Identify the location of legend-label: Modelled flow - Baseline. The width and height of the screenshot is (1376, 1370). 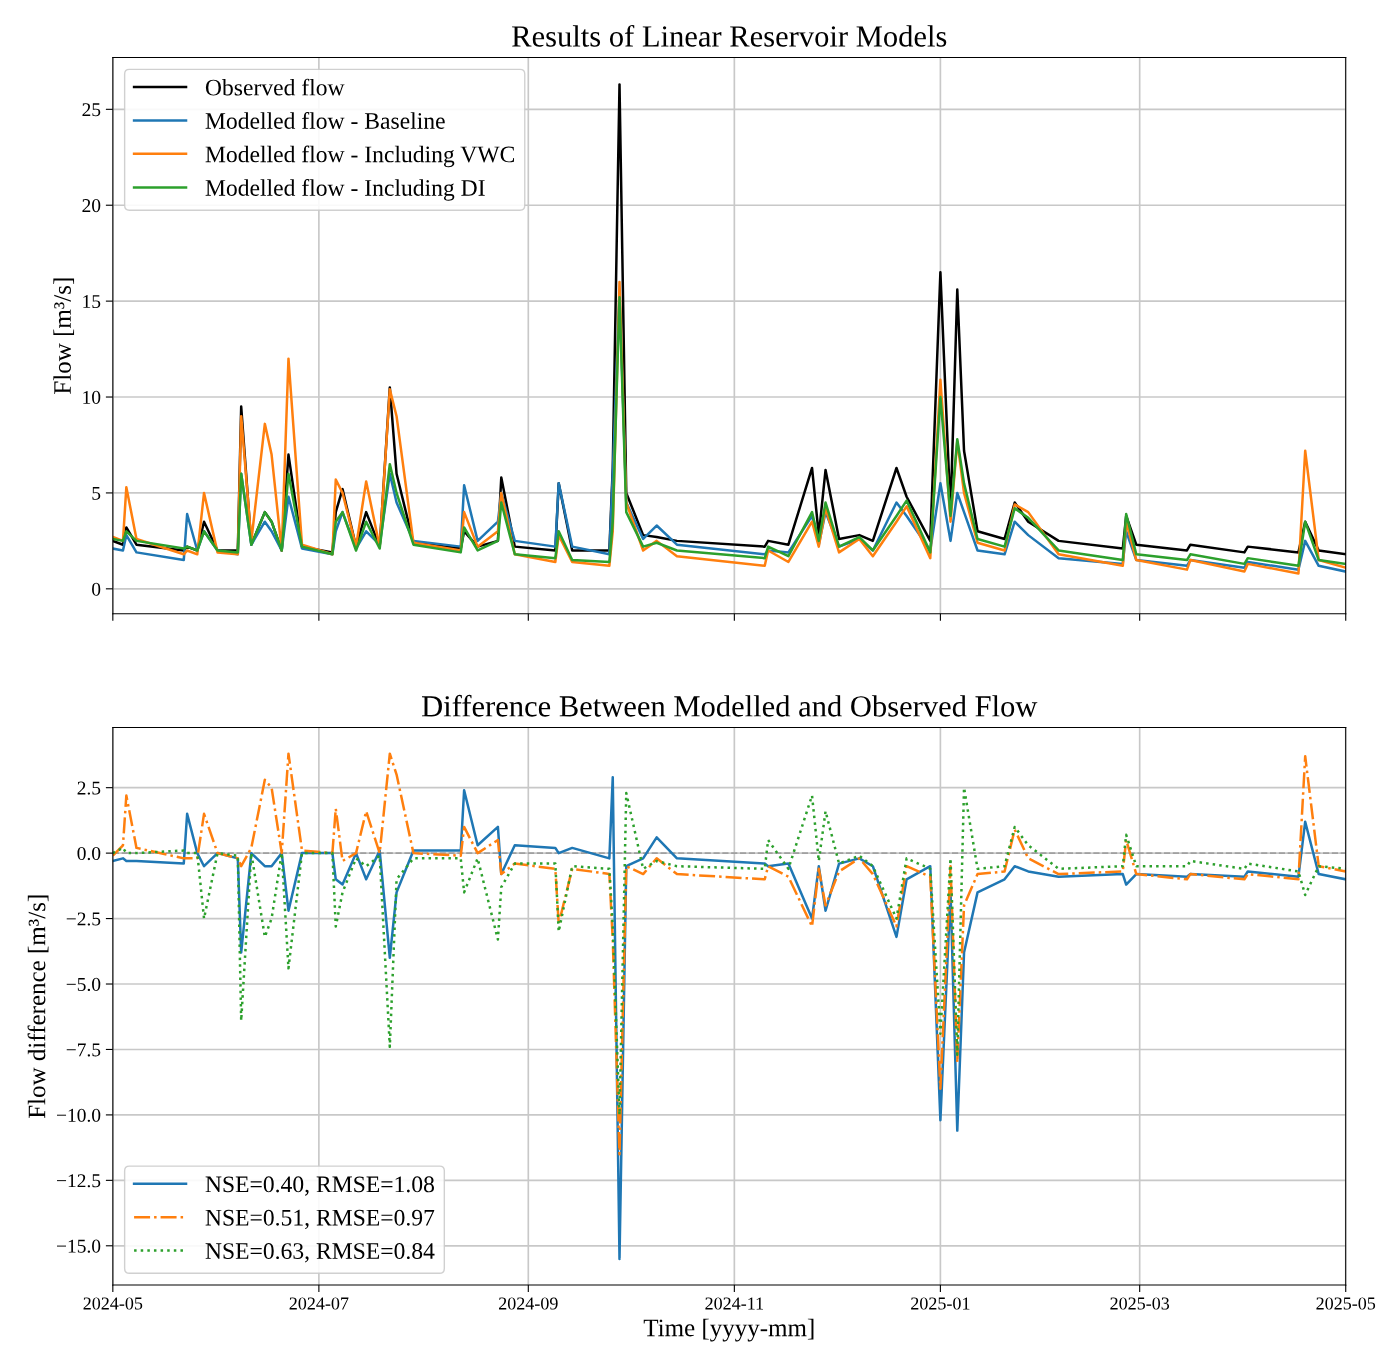
(325, 120).